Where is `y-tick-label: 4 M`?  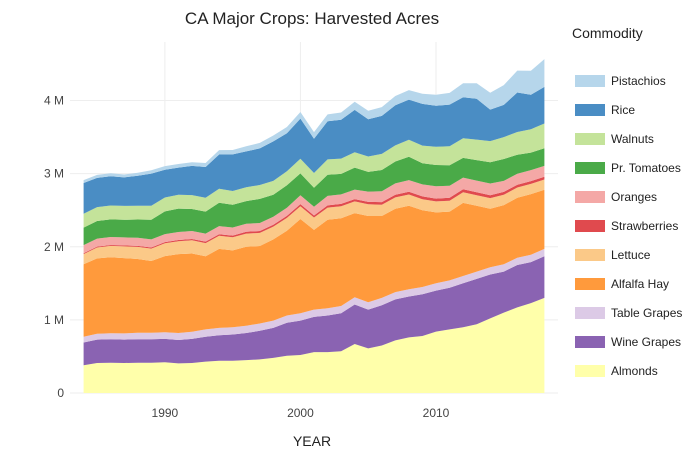
y-tick-label: 4 M is located at coordinates (54, 101).